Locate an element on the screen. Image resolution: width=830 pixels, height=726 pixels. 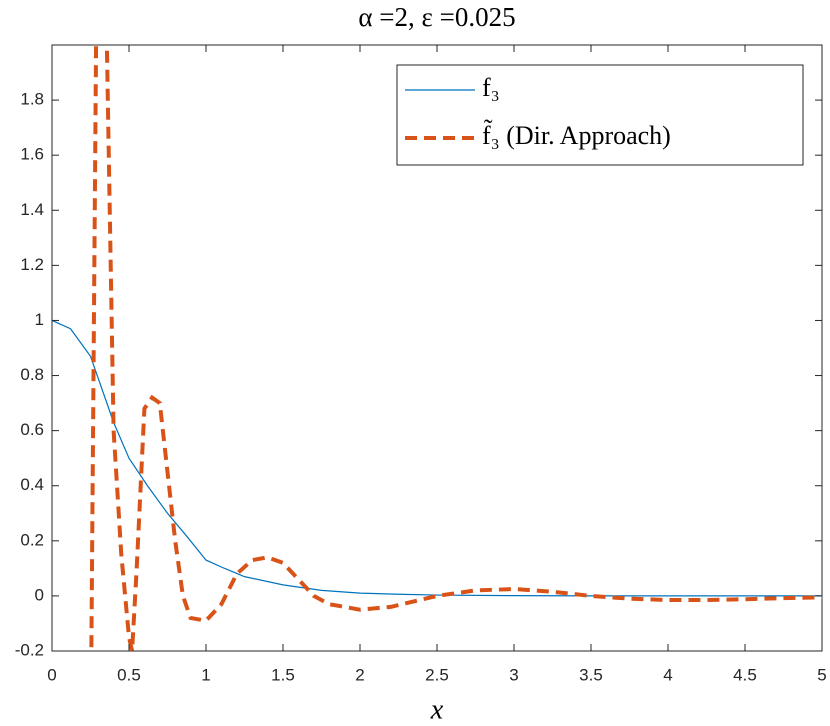
y-tick-label: 1.6 is located at coordinates (32, 154).